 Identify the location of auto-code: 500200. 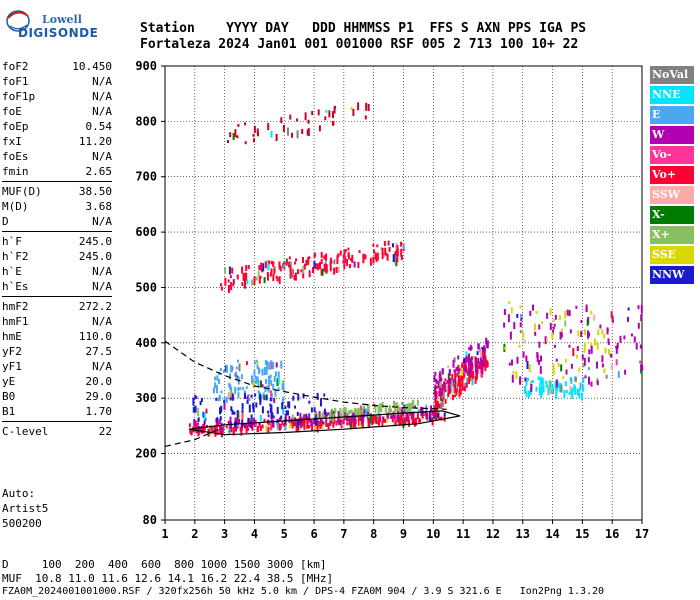
(22, 523).